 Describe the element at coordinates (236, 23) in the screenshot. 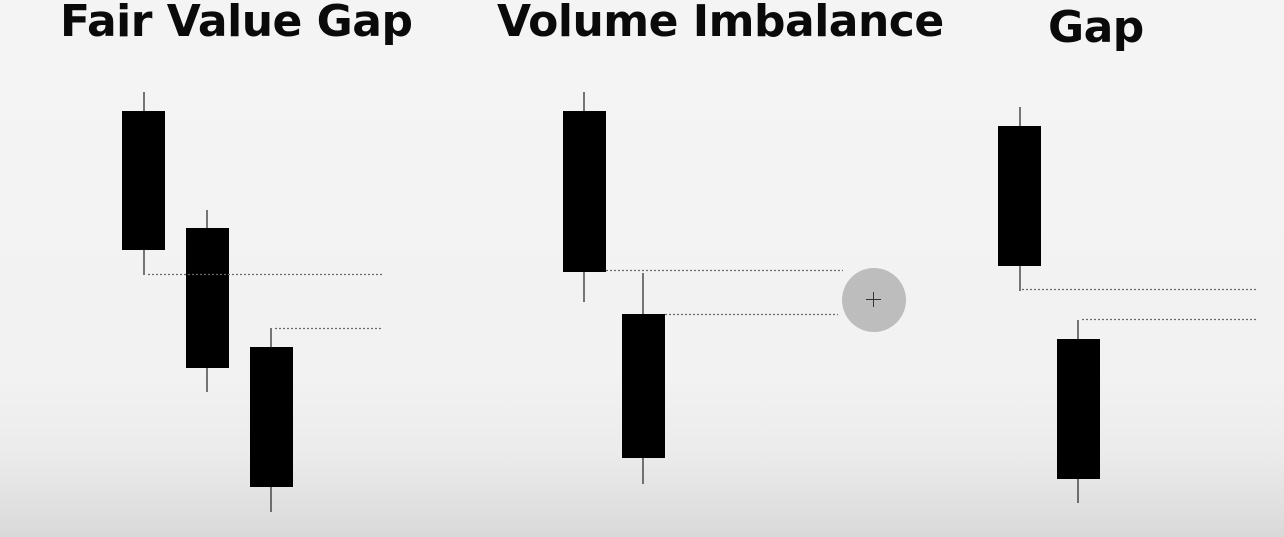

I see `fair-value-gap-title: Fair Value Gap` at that location.